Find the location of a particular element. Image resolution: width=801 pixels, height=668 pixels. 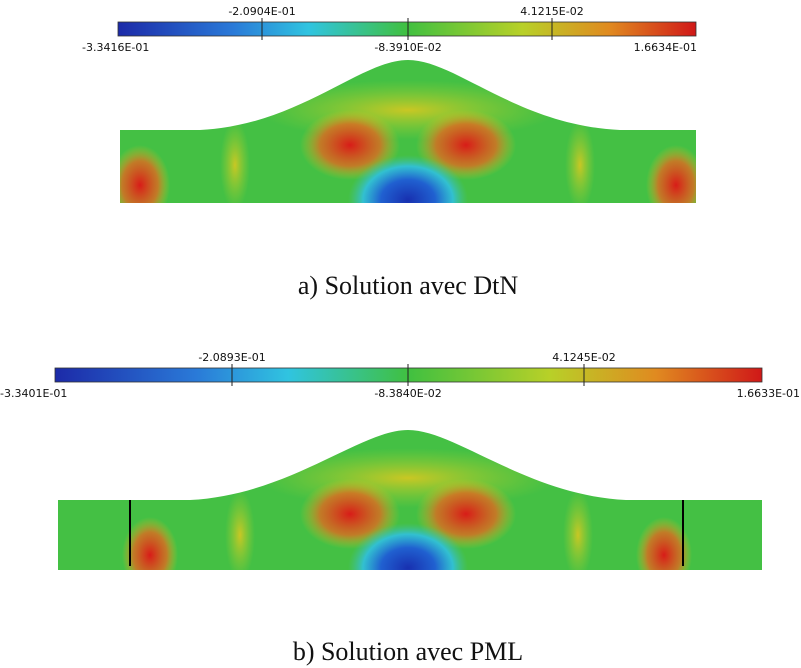

colorbar-label: -8.3840E-02 is located at coordinates (407, 393).